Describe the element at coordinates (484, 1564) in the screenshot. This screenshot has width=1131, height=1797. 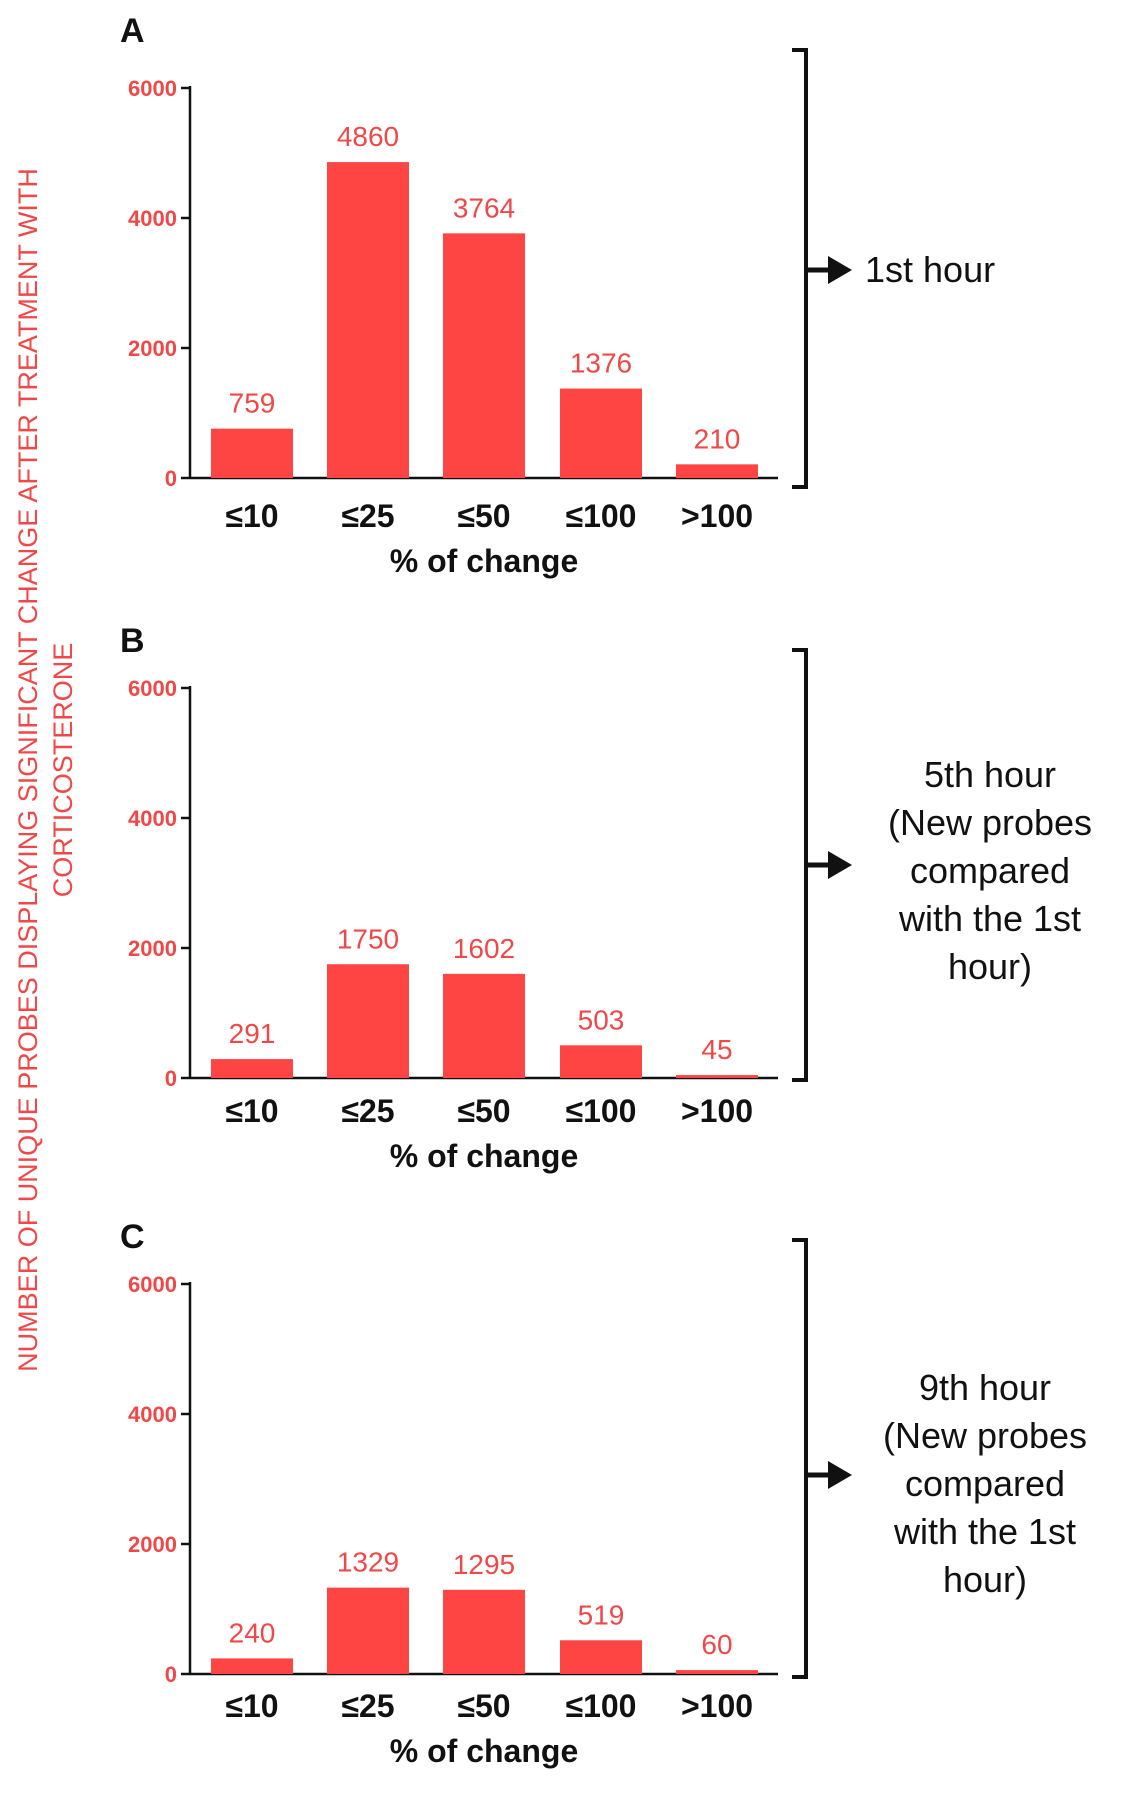
I see `bar-value-label: 1295` at that location.